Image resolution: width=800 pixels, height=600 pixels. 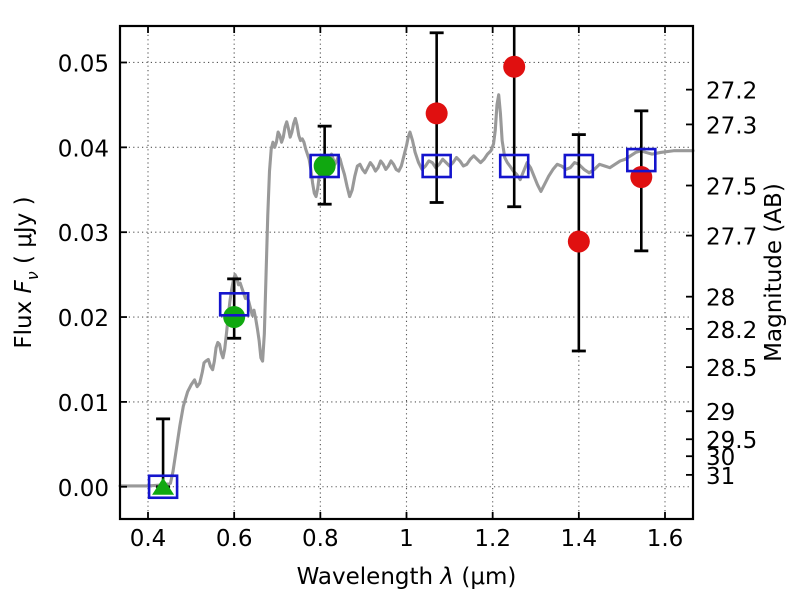 I want to click on y-axis-title: Flux Fν ( μJy ), so click(x=26, y=272).